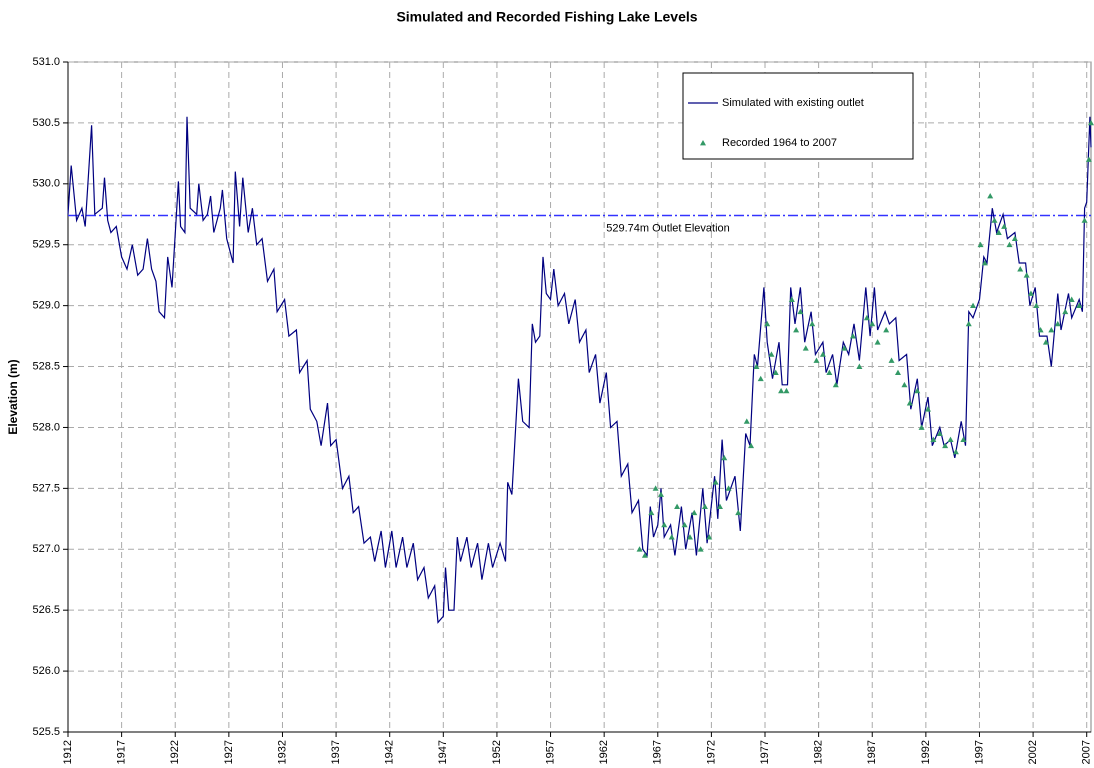 The width and height of the screenshot is (1094, 768). What do you see at coordinates (497, 752) in the screenshot?
I see `x-tick-label: 1952` at bounding box center [497, 752].